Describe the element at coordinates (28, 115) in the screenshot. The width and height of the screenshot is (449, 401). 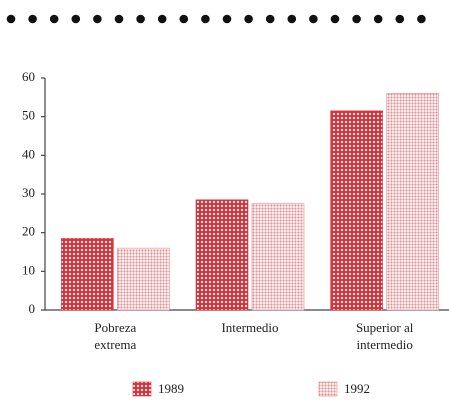
I see `y-tick-label: 50` at that location.